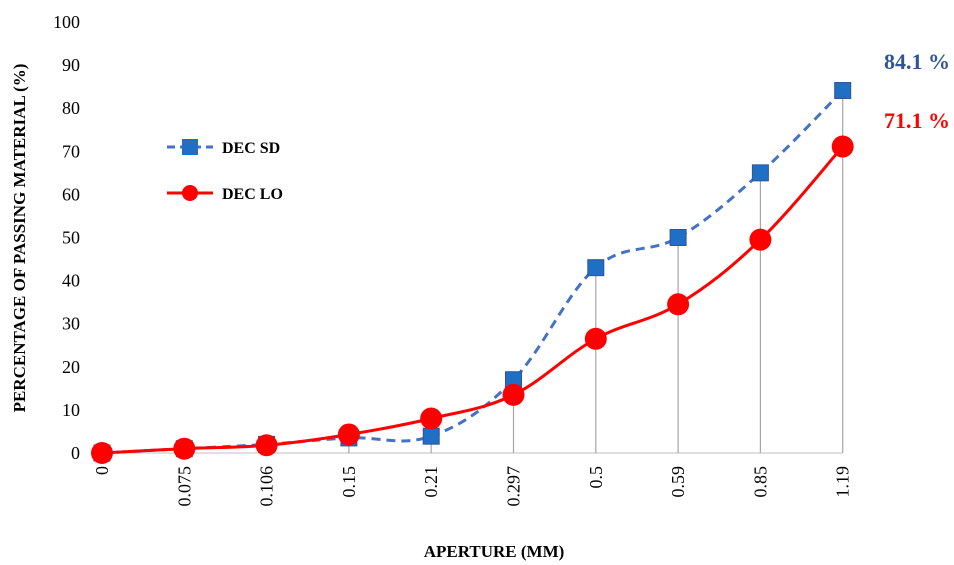 Image resolution: width=954 pixels, height=565 pixels. What do you see at coordinates (66, 22) in the screenshot?
I see `y-tick-label: 100` at bounding box center [66, 22].